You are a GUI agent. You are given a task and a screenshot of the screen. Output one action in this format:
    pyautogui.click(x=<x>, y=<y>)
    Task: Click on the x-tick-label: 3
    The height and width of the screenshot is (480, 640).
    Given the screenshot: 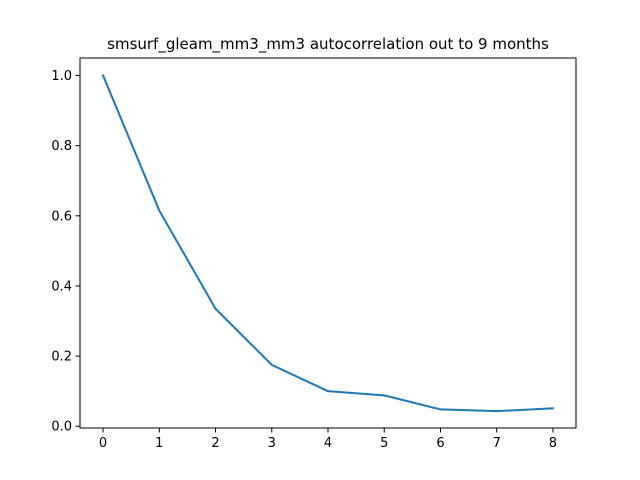 What is the action you would take?
    pyautogui.click(x=272, y=443)
    